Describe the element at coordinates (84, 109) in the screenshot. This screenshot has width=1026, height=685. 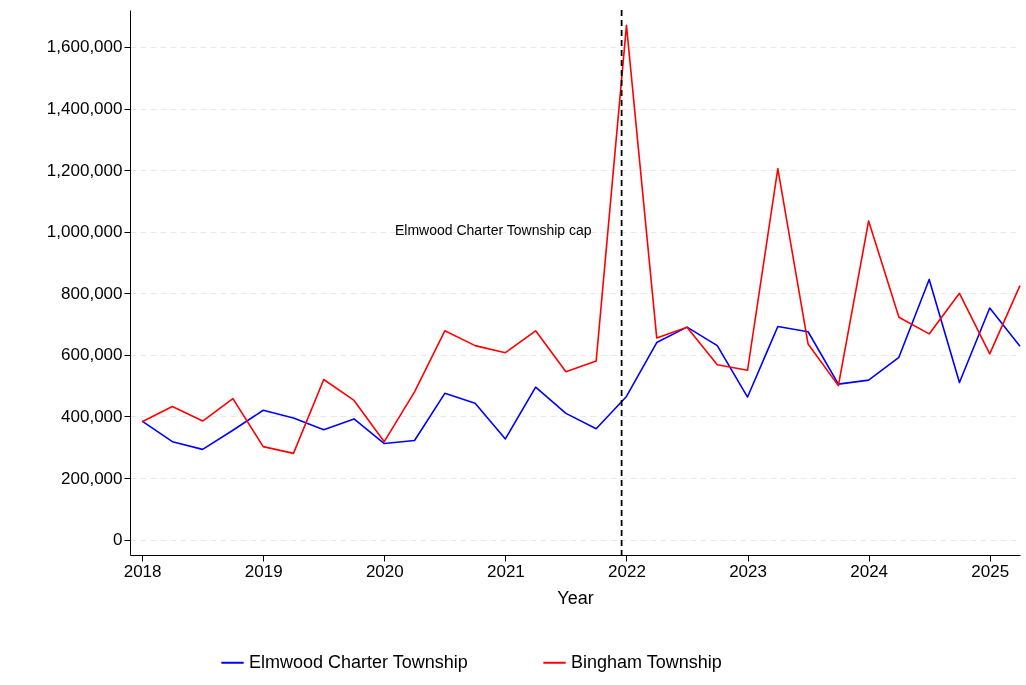
I see `y-tick-label: 1,400,000` at that location.